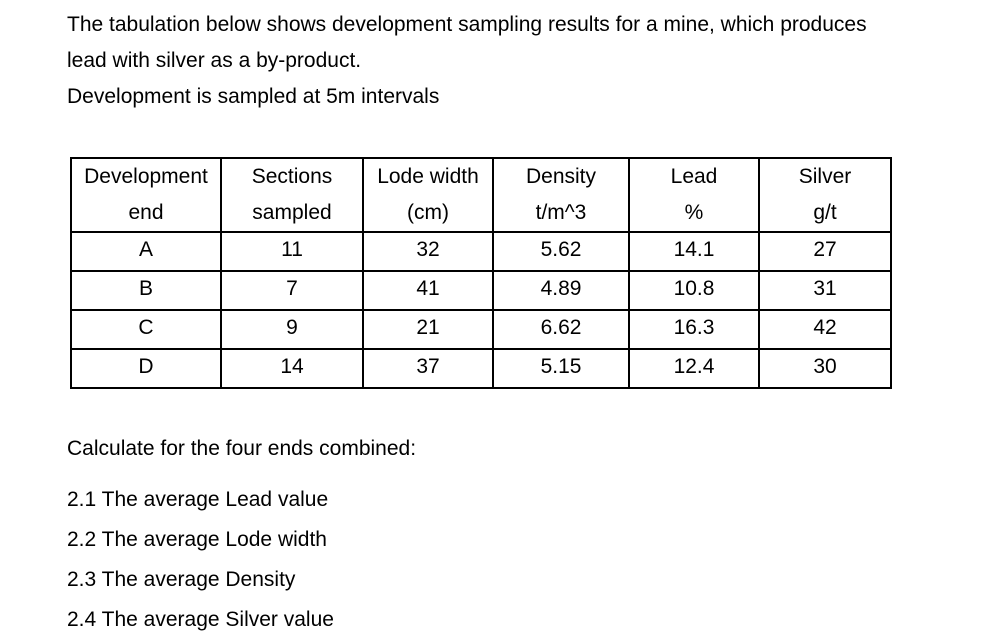 The height and width of the screenshot is (644, 998). Describe the element at coordinates (561, 368) in the screenshot. I see `table-cell: 5.15` at that location.